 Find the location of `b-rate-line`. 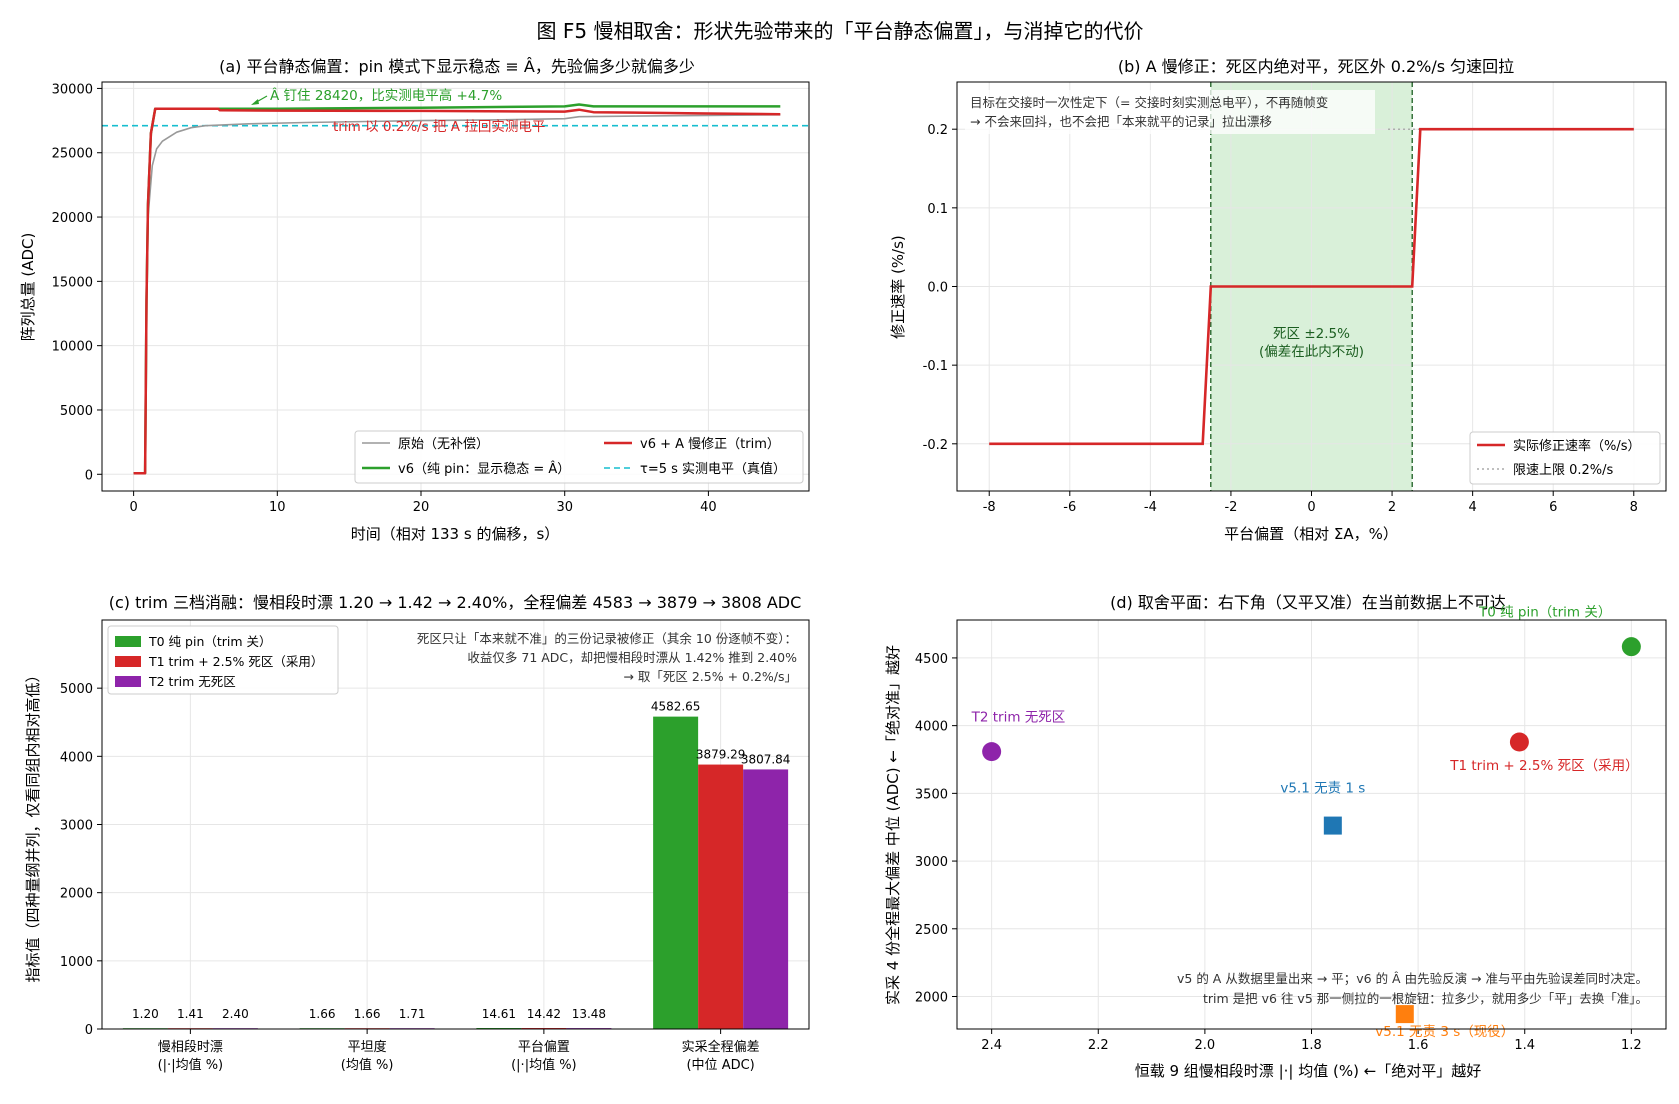

b-rate-line is located at coordinates (1311, 286).